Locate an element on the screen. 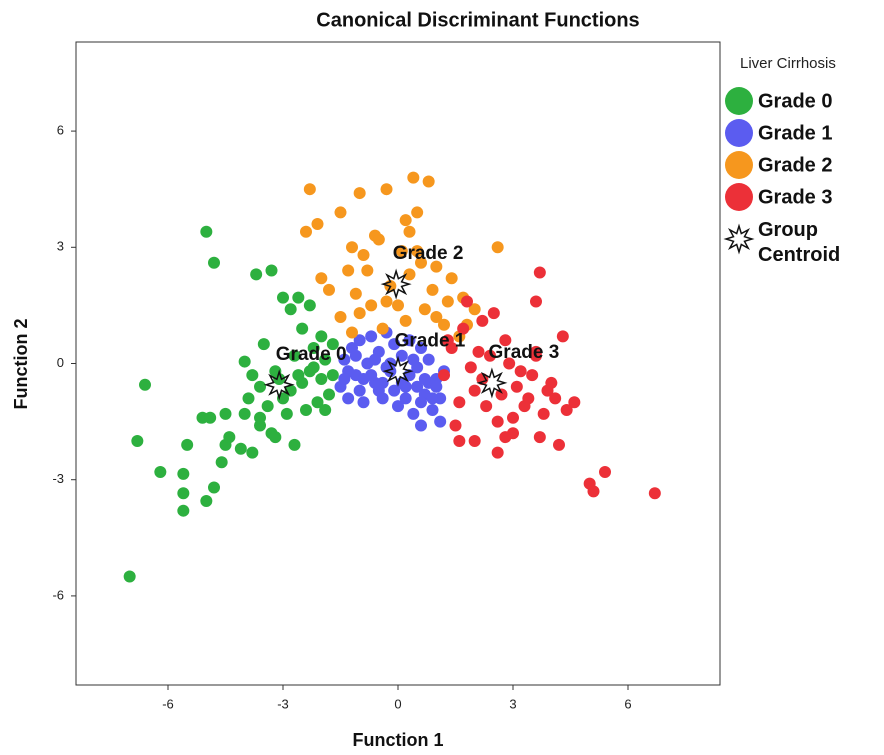 The image size is (884, 755). y-tick-label: 0 is located at coordinates (60, 362).